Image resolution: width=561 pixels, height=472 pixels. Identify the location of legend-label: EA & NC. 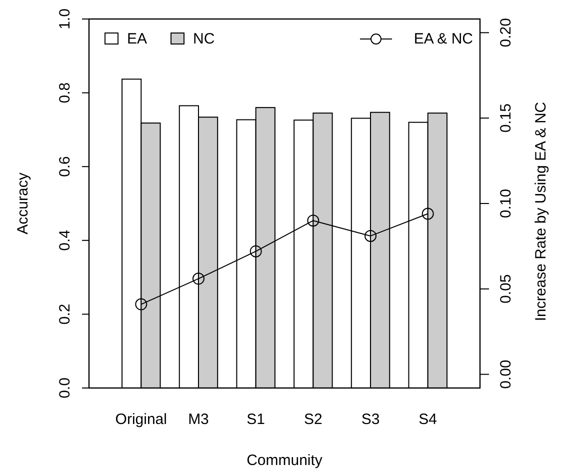
(444, 39).